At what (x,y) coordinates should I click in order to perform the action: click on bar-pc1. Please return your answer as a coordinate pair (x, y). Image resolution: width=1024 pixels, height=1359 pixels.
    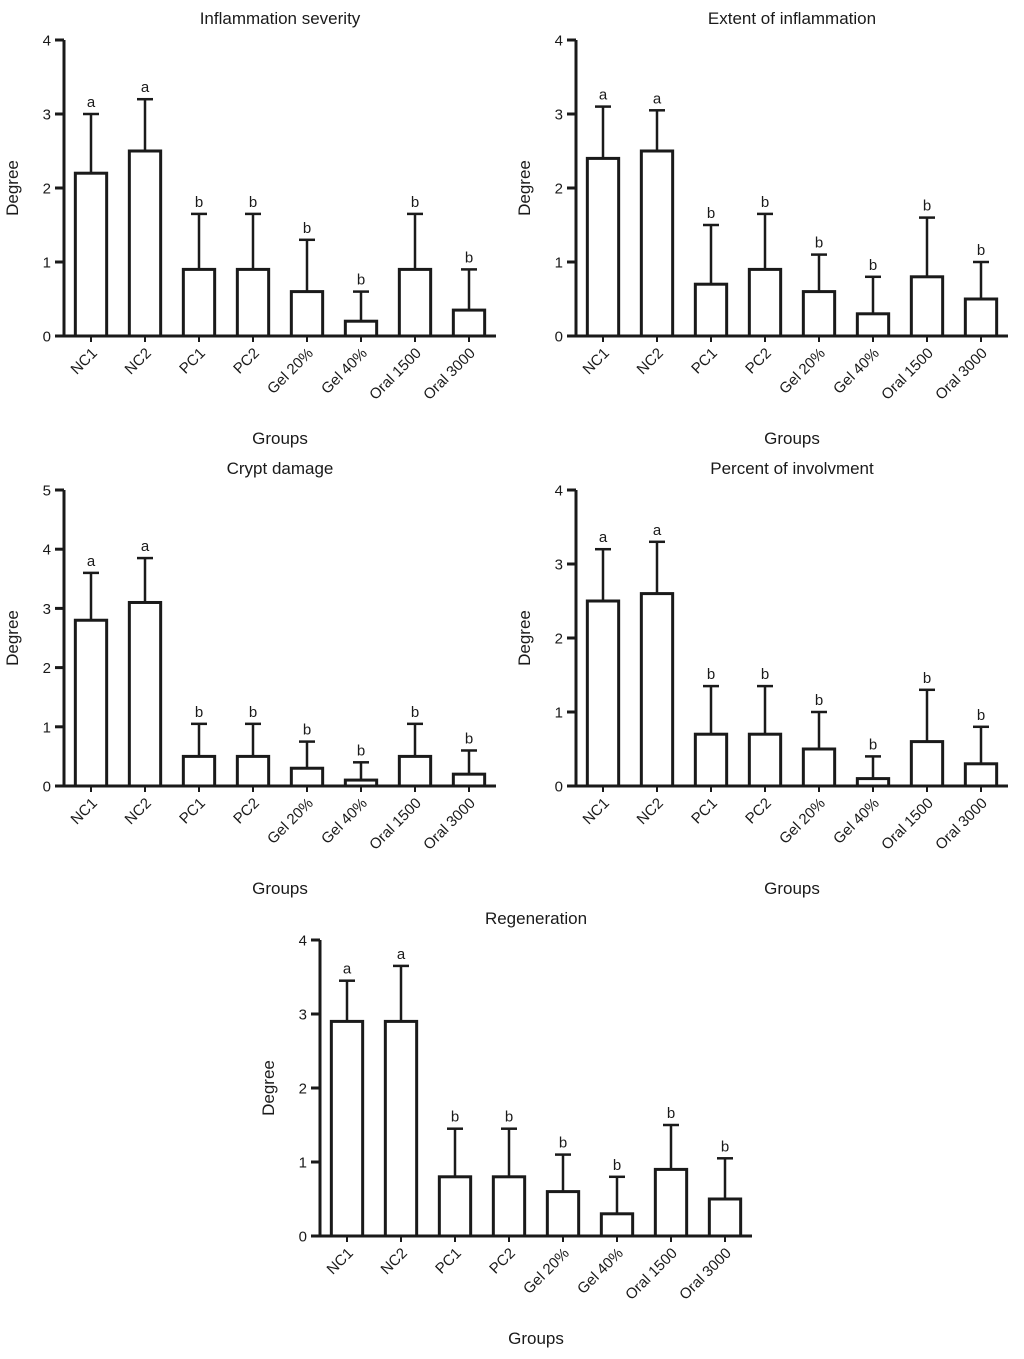
    Looking at the image, I should click on (199, 771).